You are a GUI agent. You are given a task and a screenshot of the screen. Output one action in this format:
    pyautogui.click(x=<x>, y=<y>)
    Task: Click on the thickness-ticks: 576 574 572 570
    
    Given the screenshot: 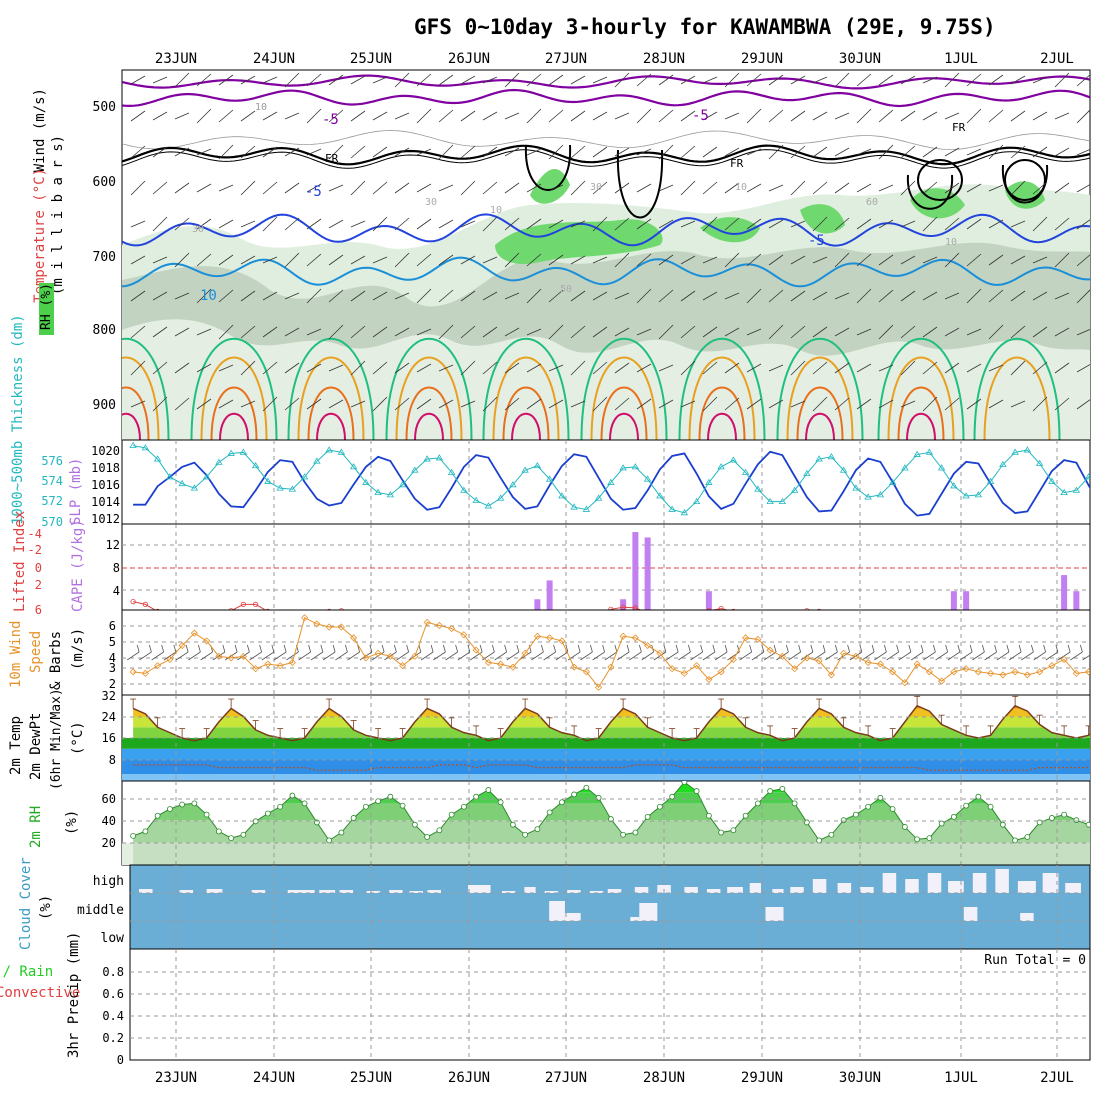 What is the action you would take?
    pyautogui.click(x=52, y=491)
    